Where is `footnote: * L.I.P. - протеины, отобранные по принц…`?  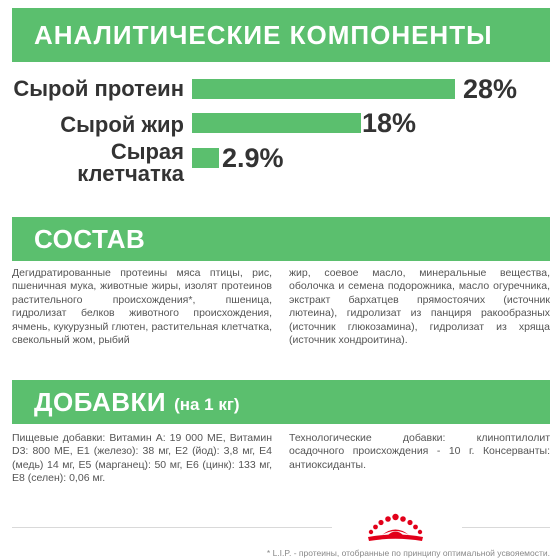
footnote: * L.I.P. - протеины, отобранные по принц… is located at coordinates (408, 553).